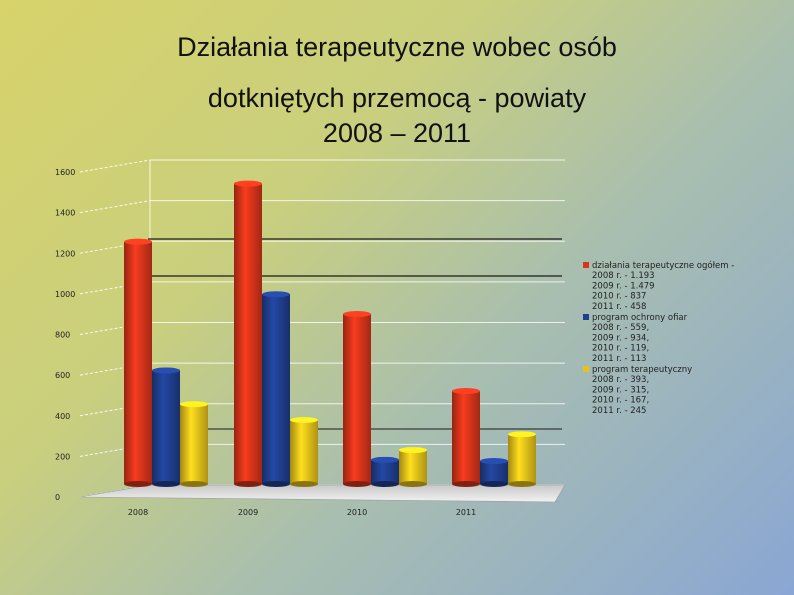 This screenshot has height=595, width=794. Describe the element at coordinates (623, 276) in the screenshot. I see `legend-label: 2008 r. - 1.193` at that location.